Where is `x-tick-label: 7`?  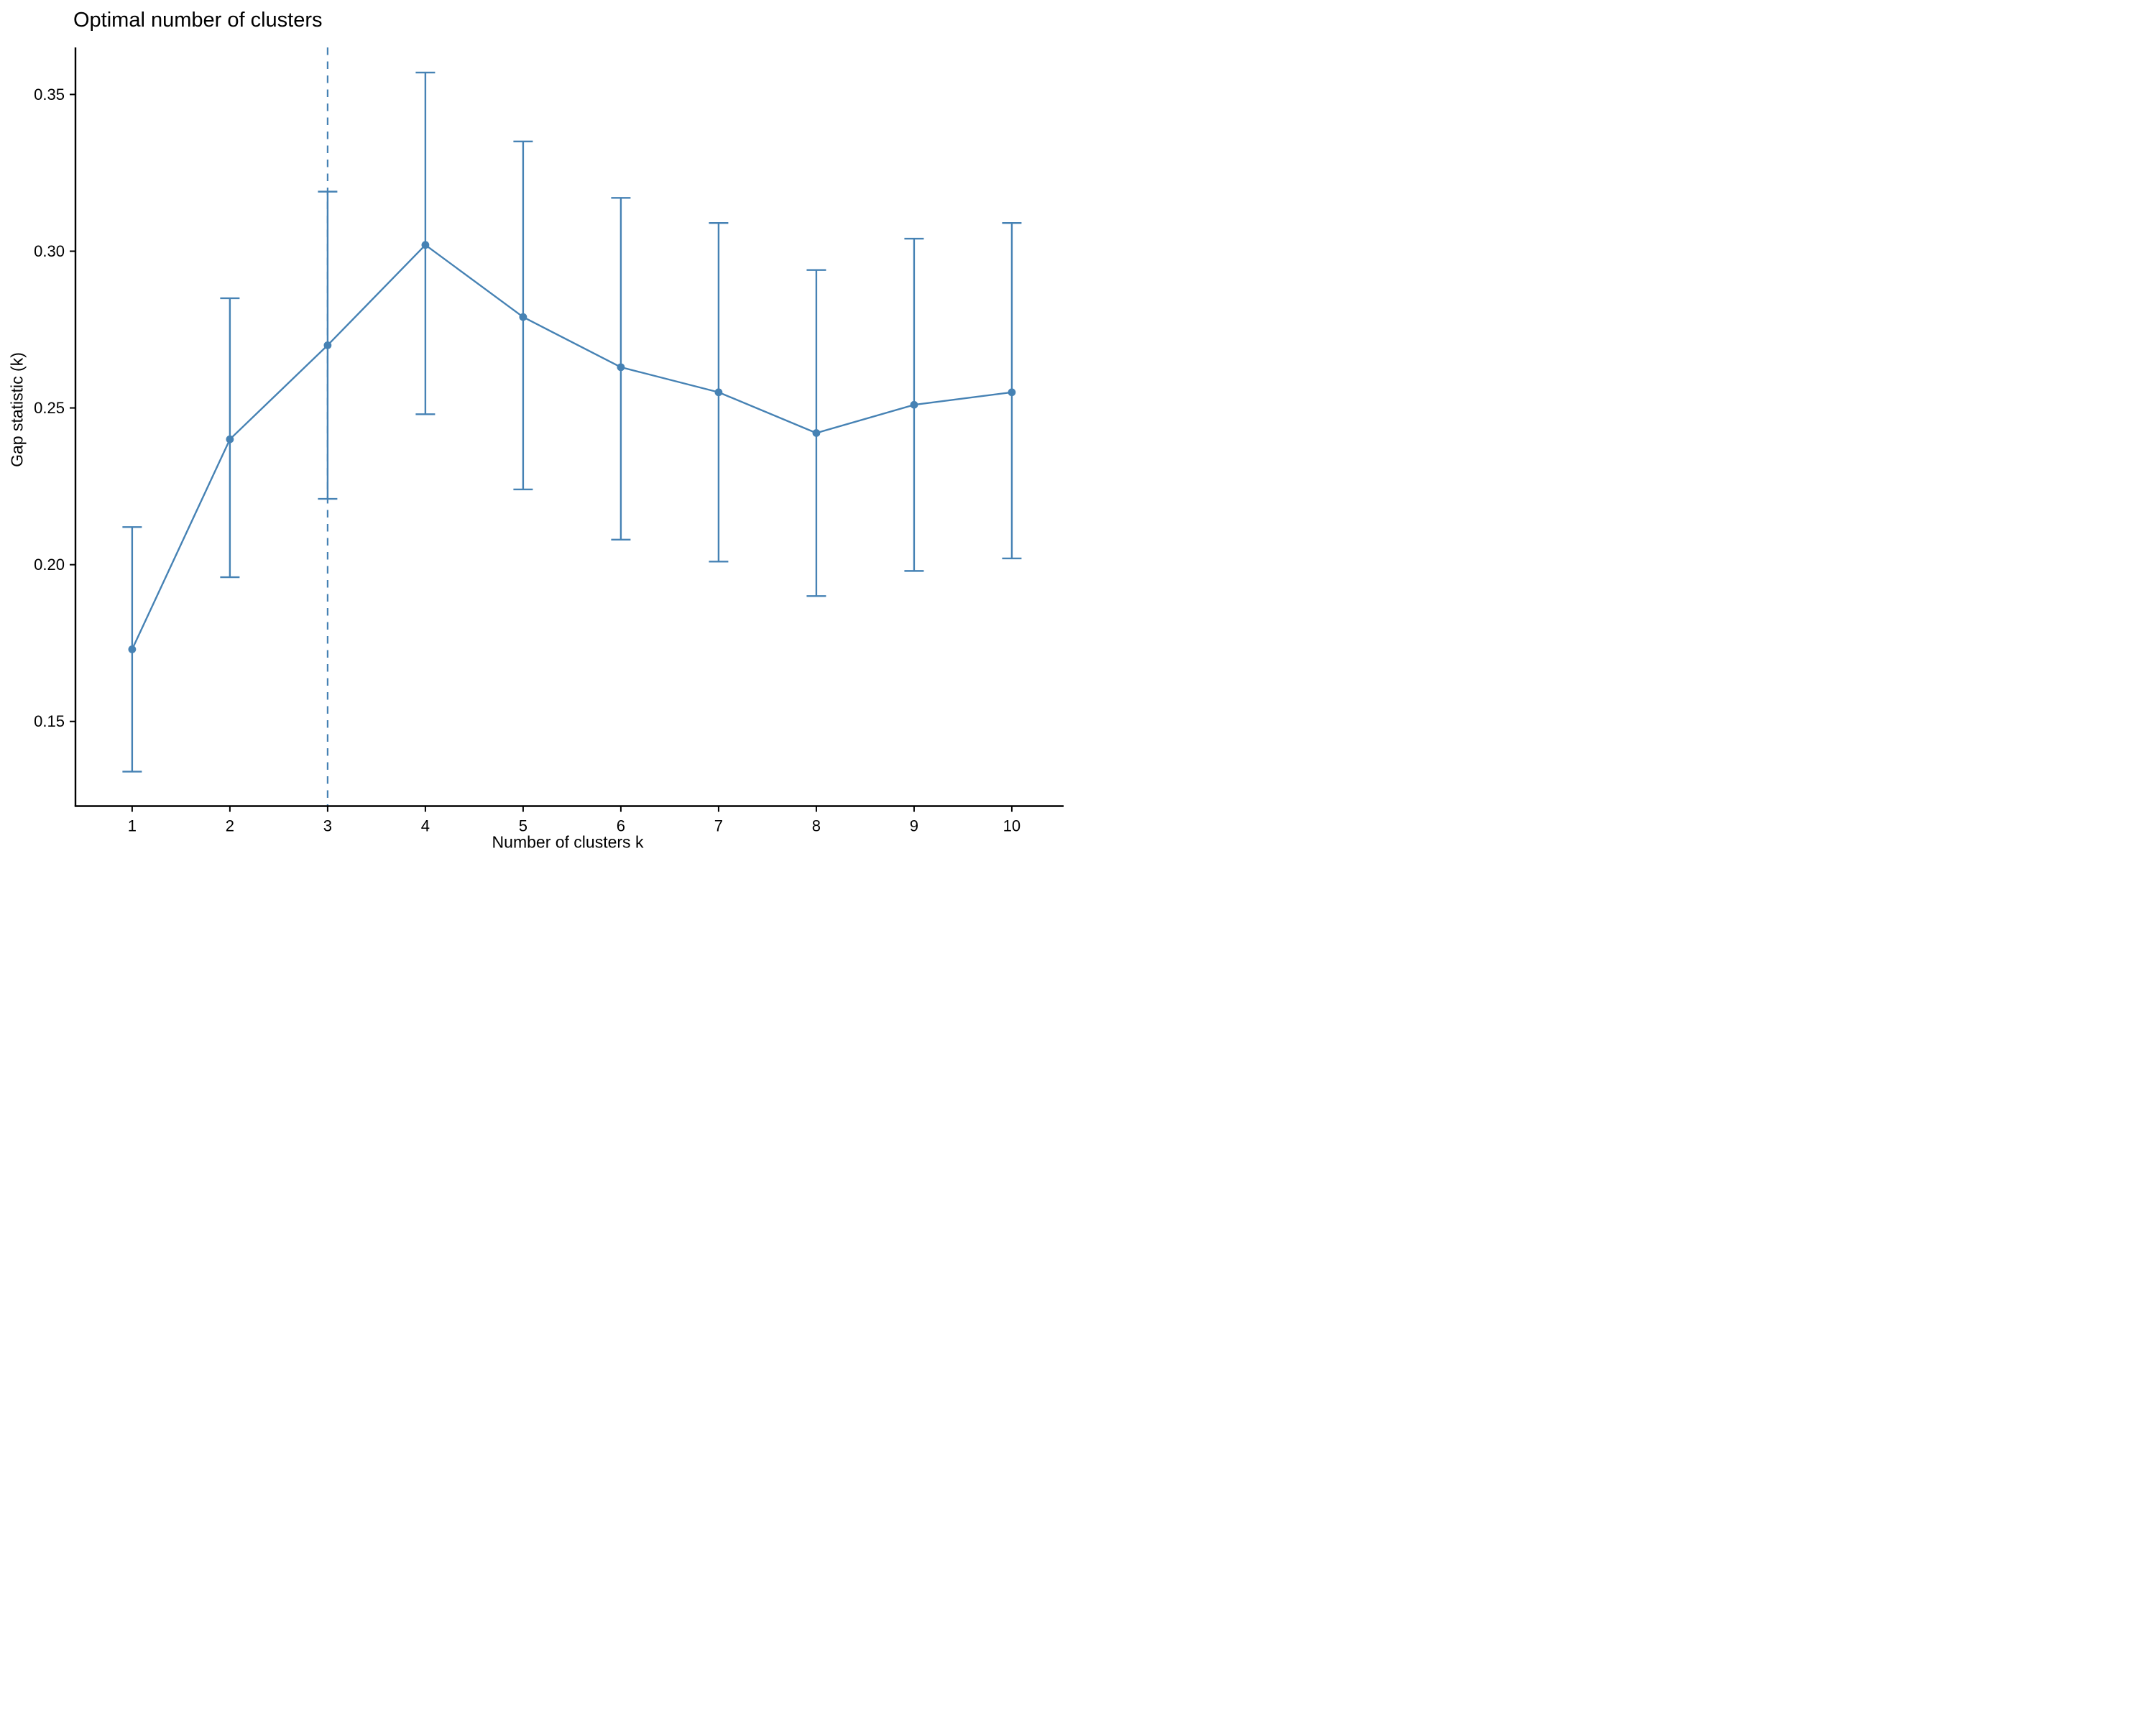
x-tick-label: 7 is located at coordinates (718, 826).